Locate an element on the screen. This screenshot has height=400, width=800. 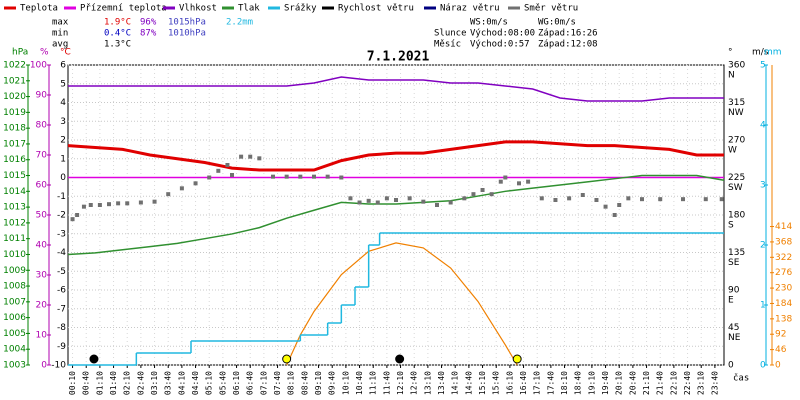
axis-title: % is located at coordinates (44, 53).